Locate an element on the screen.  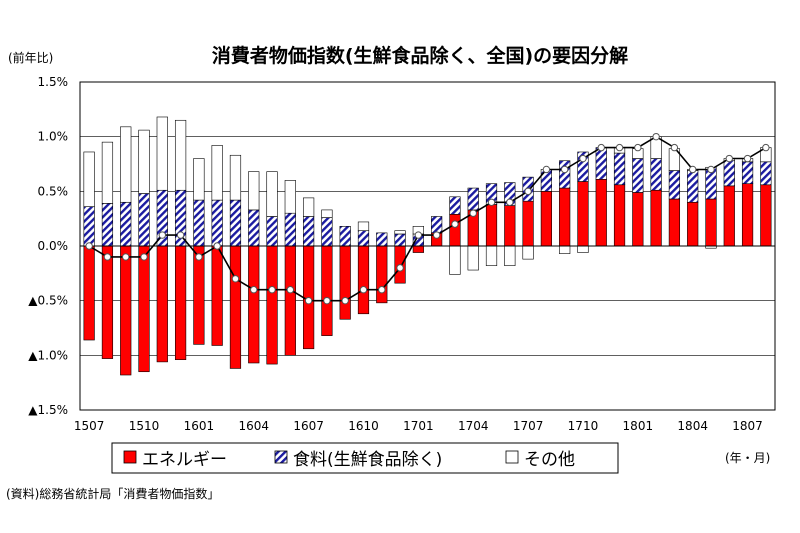
y-tick-label: ▲0.5% is located at coordinates (48, 301).